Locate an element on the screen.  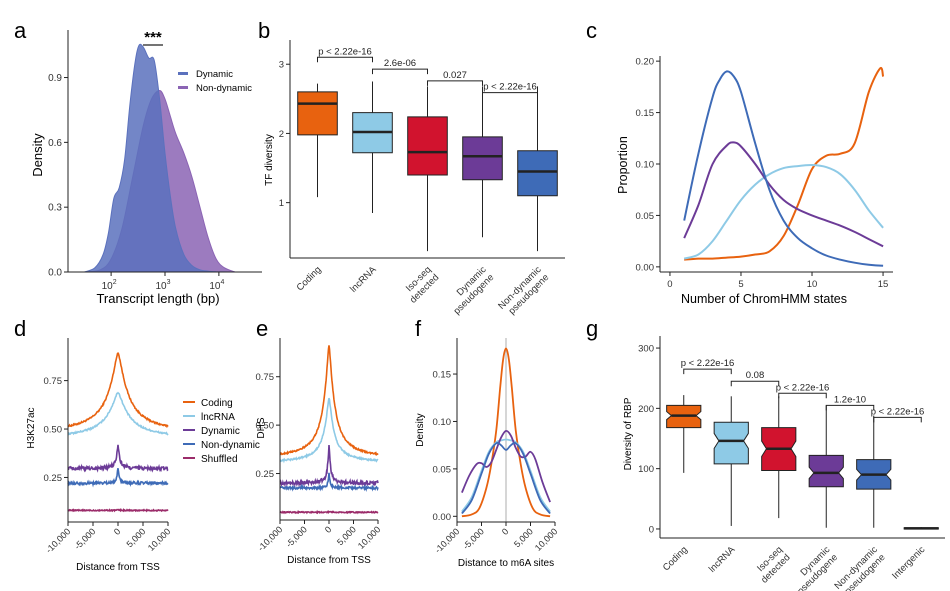
d-line-coding is located at coordinates (118, 390).